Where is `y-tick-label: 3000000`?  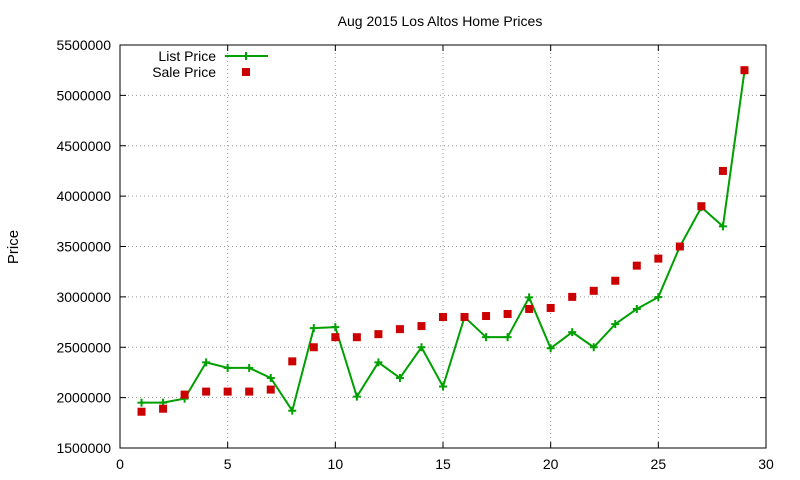
y-tick-label: 3000000 is located at coordinates (83, 297).